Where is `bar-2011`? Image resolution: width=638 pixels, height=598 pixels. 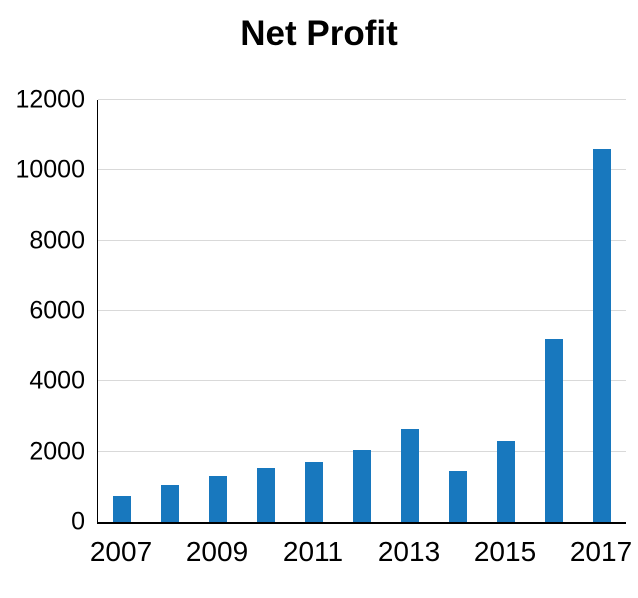
bar-2011 is located at coordinates (314, 492).